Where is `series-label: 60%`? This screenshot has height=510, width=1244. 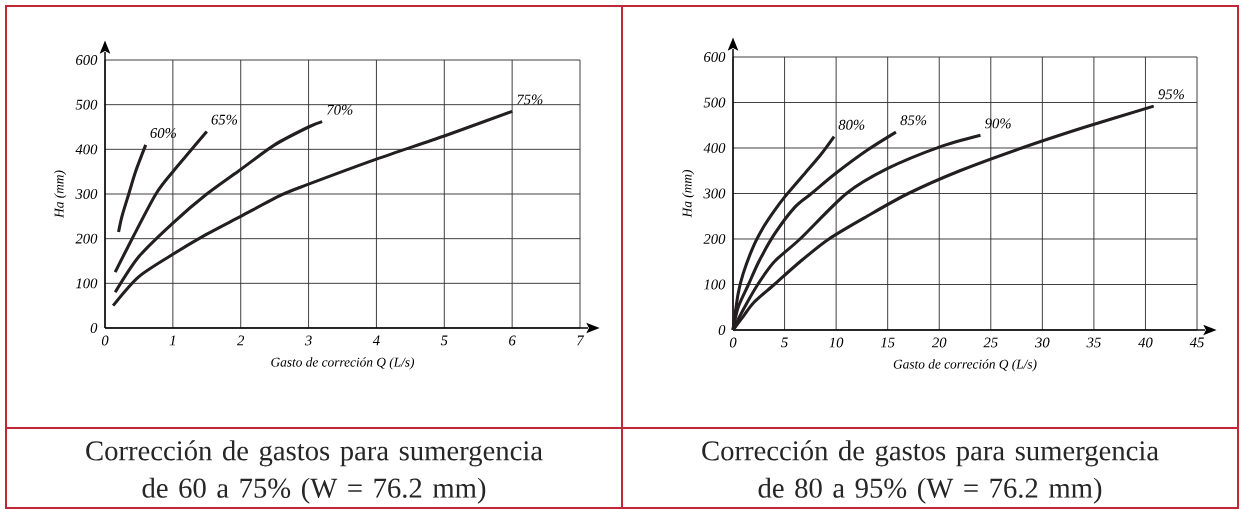 series-label: 60% is located at coordinates (163, 133).